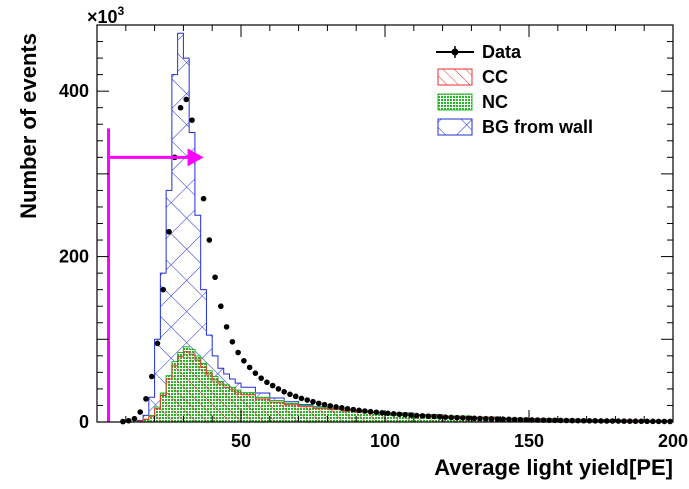  Describe the element at coordinates (74, 91) in the screenshot. I see `y-tick-label: 400` at that location.